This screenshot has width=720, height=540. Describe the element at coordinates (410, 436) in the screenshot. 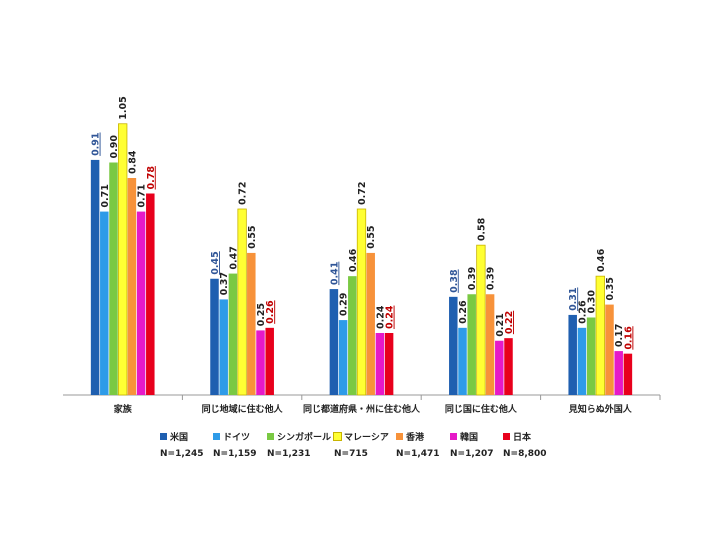

I see `legend-item: 香港` at that location.